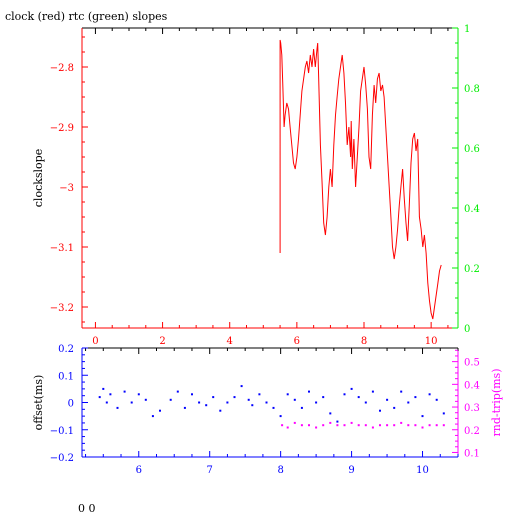 The width and height of the screenshot is (512, 512). I want to click on y-tick-label: −2.8, so click(62, 68).